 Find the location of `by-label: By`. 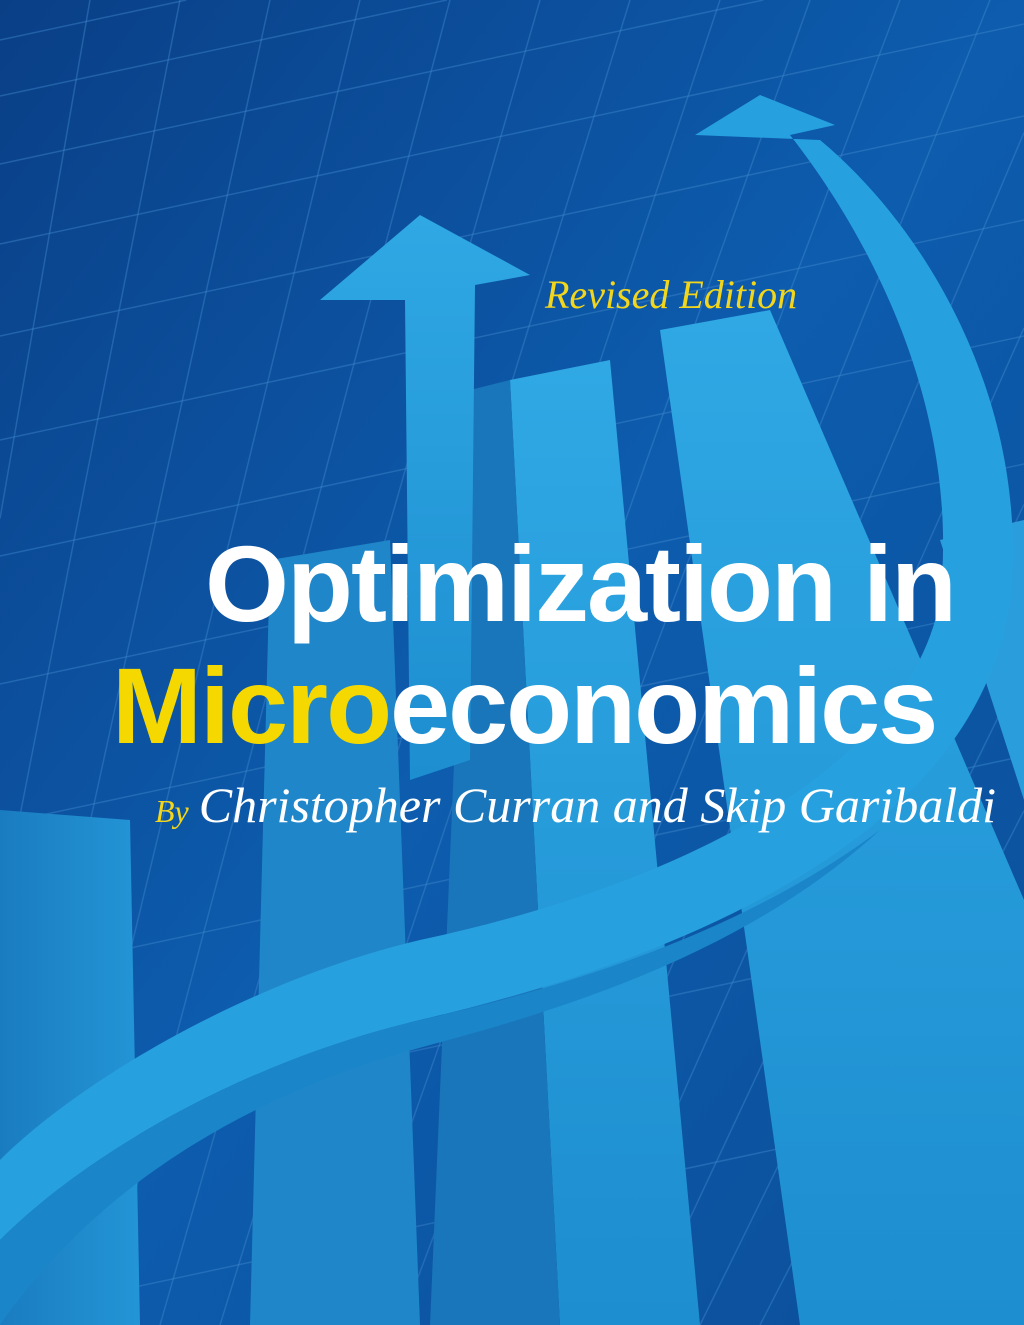

by-label: By is located at coordinates (172, 811).